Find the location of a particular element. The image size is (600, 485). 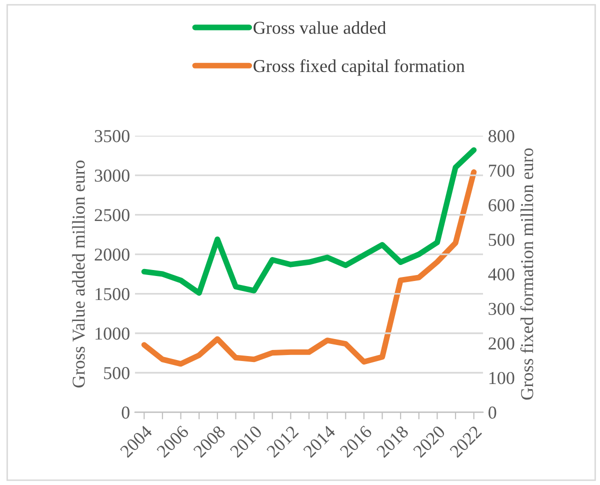

y-tick-label: 1000 is located at coordinates (113, 334).